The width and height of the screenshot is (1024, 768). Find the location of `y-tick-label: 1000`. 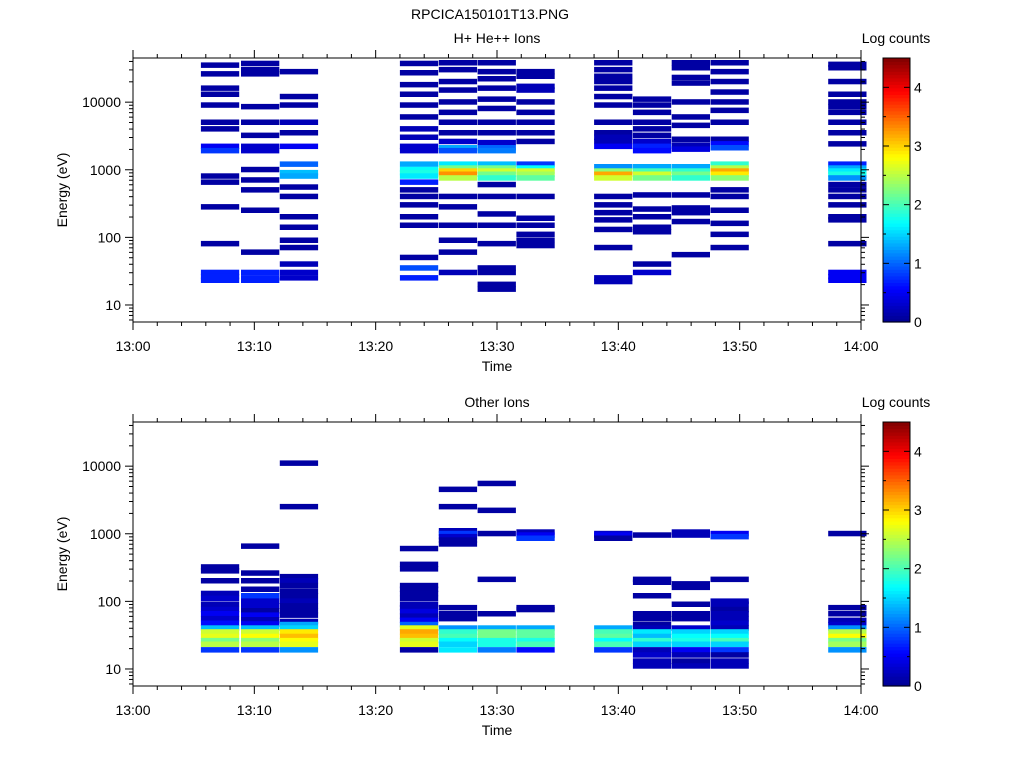

y-tick-label: 1000 is located at coordinates (105, 534).